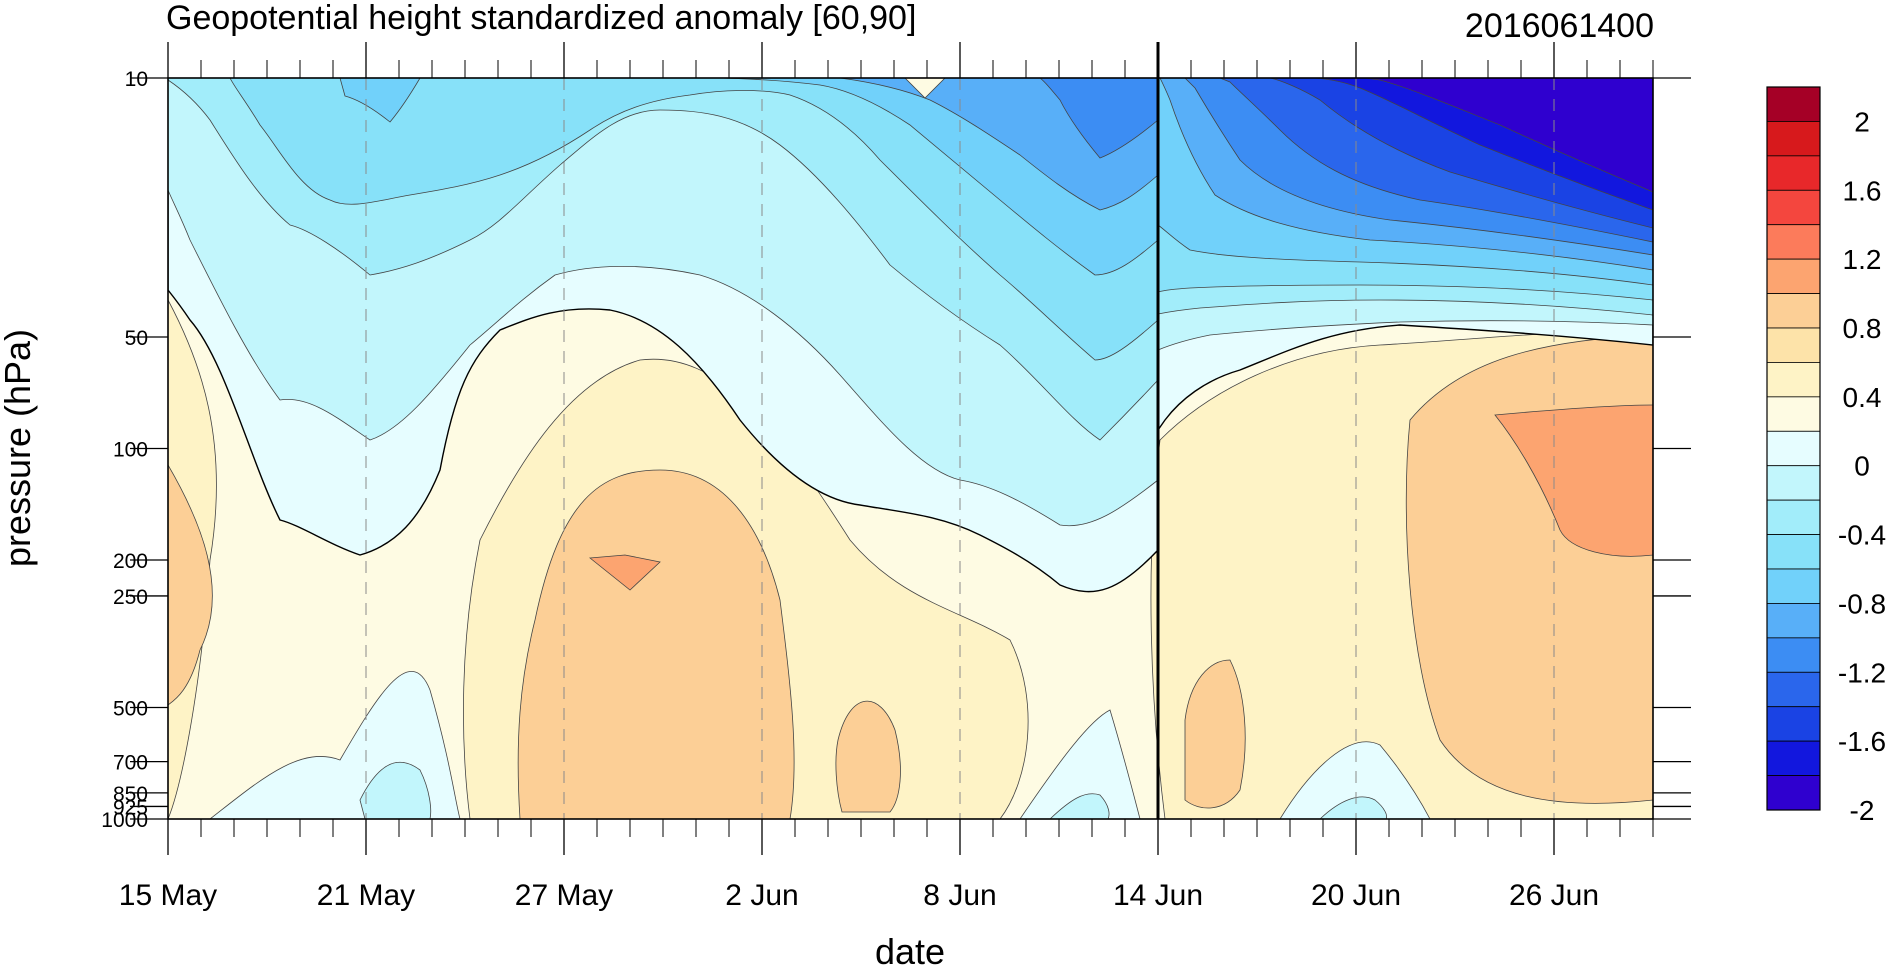  I want to click on y-tick-label: 10, so click(136, 79).